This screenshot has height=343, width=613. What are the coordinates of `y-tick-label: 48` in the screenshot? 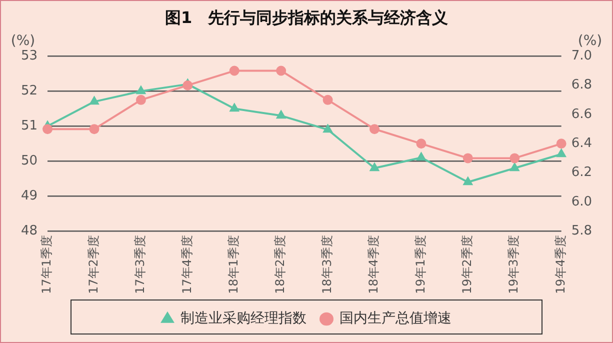 It's located at (29, 230).